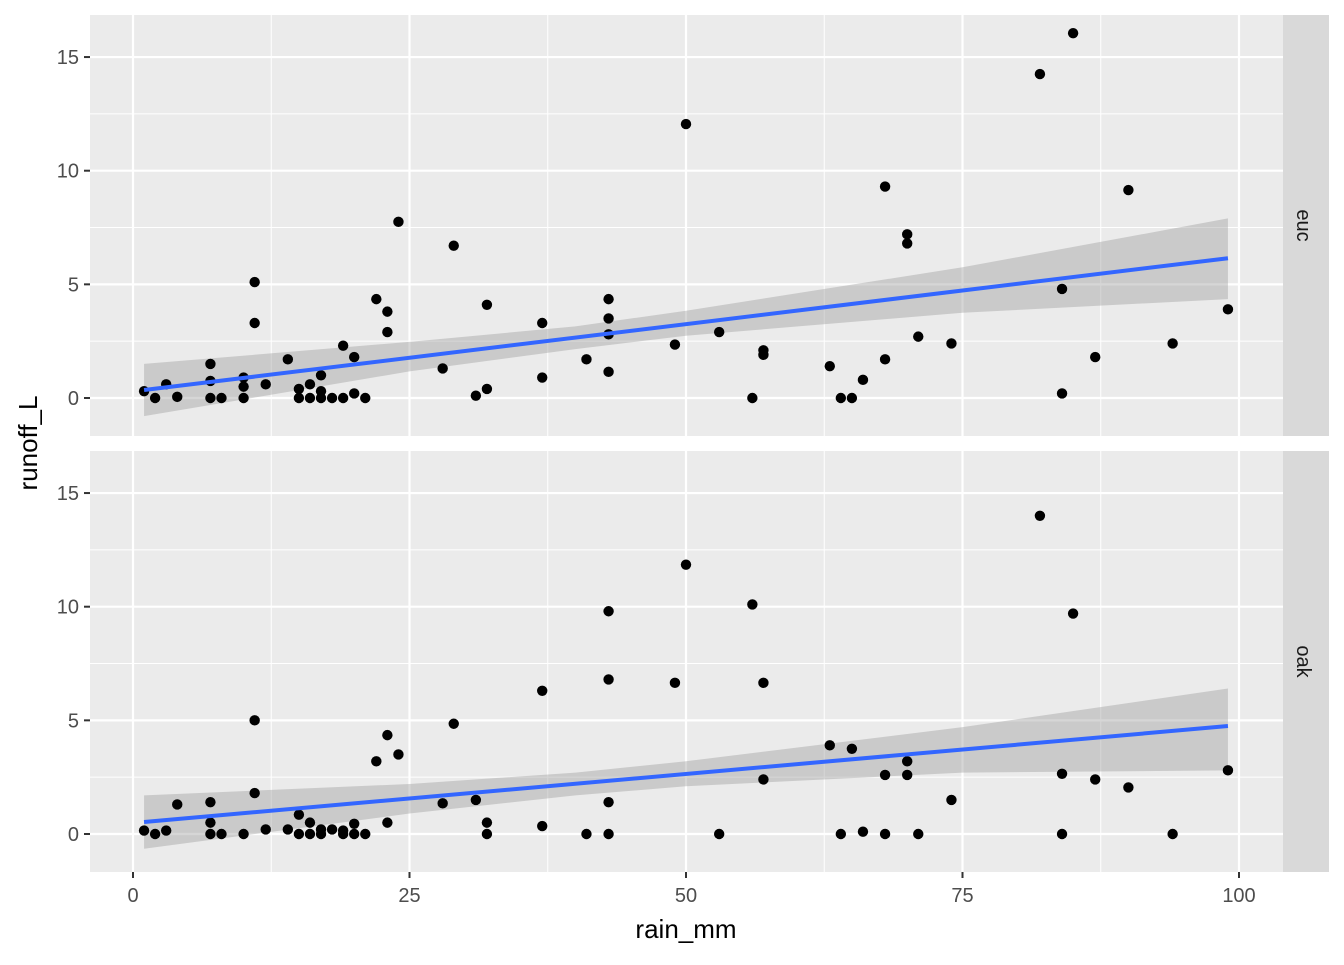  Describe the element at coordinates (409, 896) in the screenshot. I see `x-tick-label: 25` at that location.